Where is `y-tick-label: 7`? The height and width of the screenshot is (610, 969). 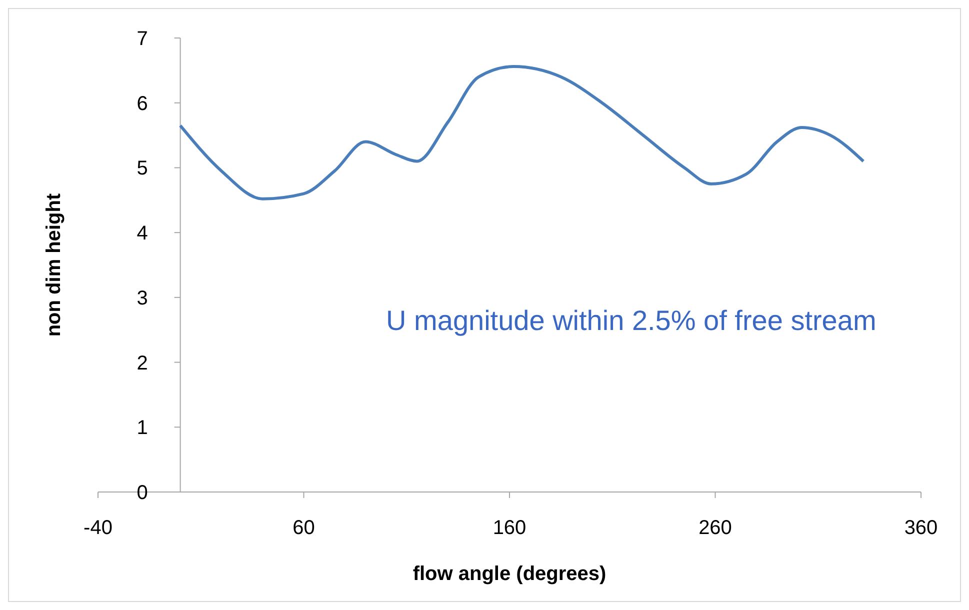
y-tick-label: 7 is located at coordinates (142, 39).